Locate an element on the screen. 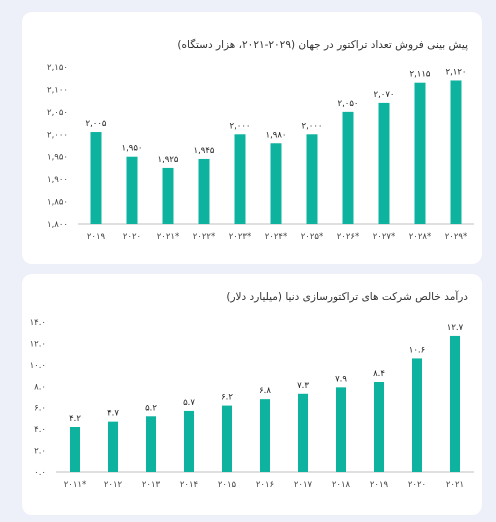  data-label: ۱,۹۵۰ is located at coordinates (132, 149).